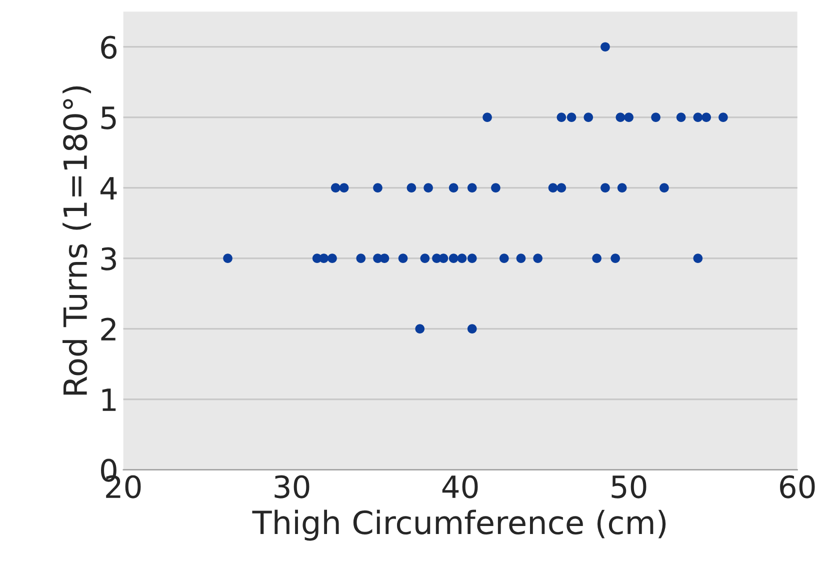  Describe the element at coordinates (629, 486) in the screenshot. I see `x-tick-label: 50` at that location.